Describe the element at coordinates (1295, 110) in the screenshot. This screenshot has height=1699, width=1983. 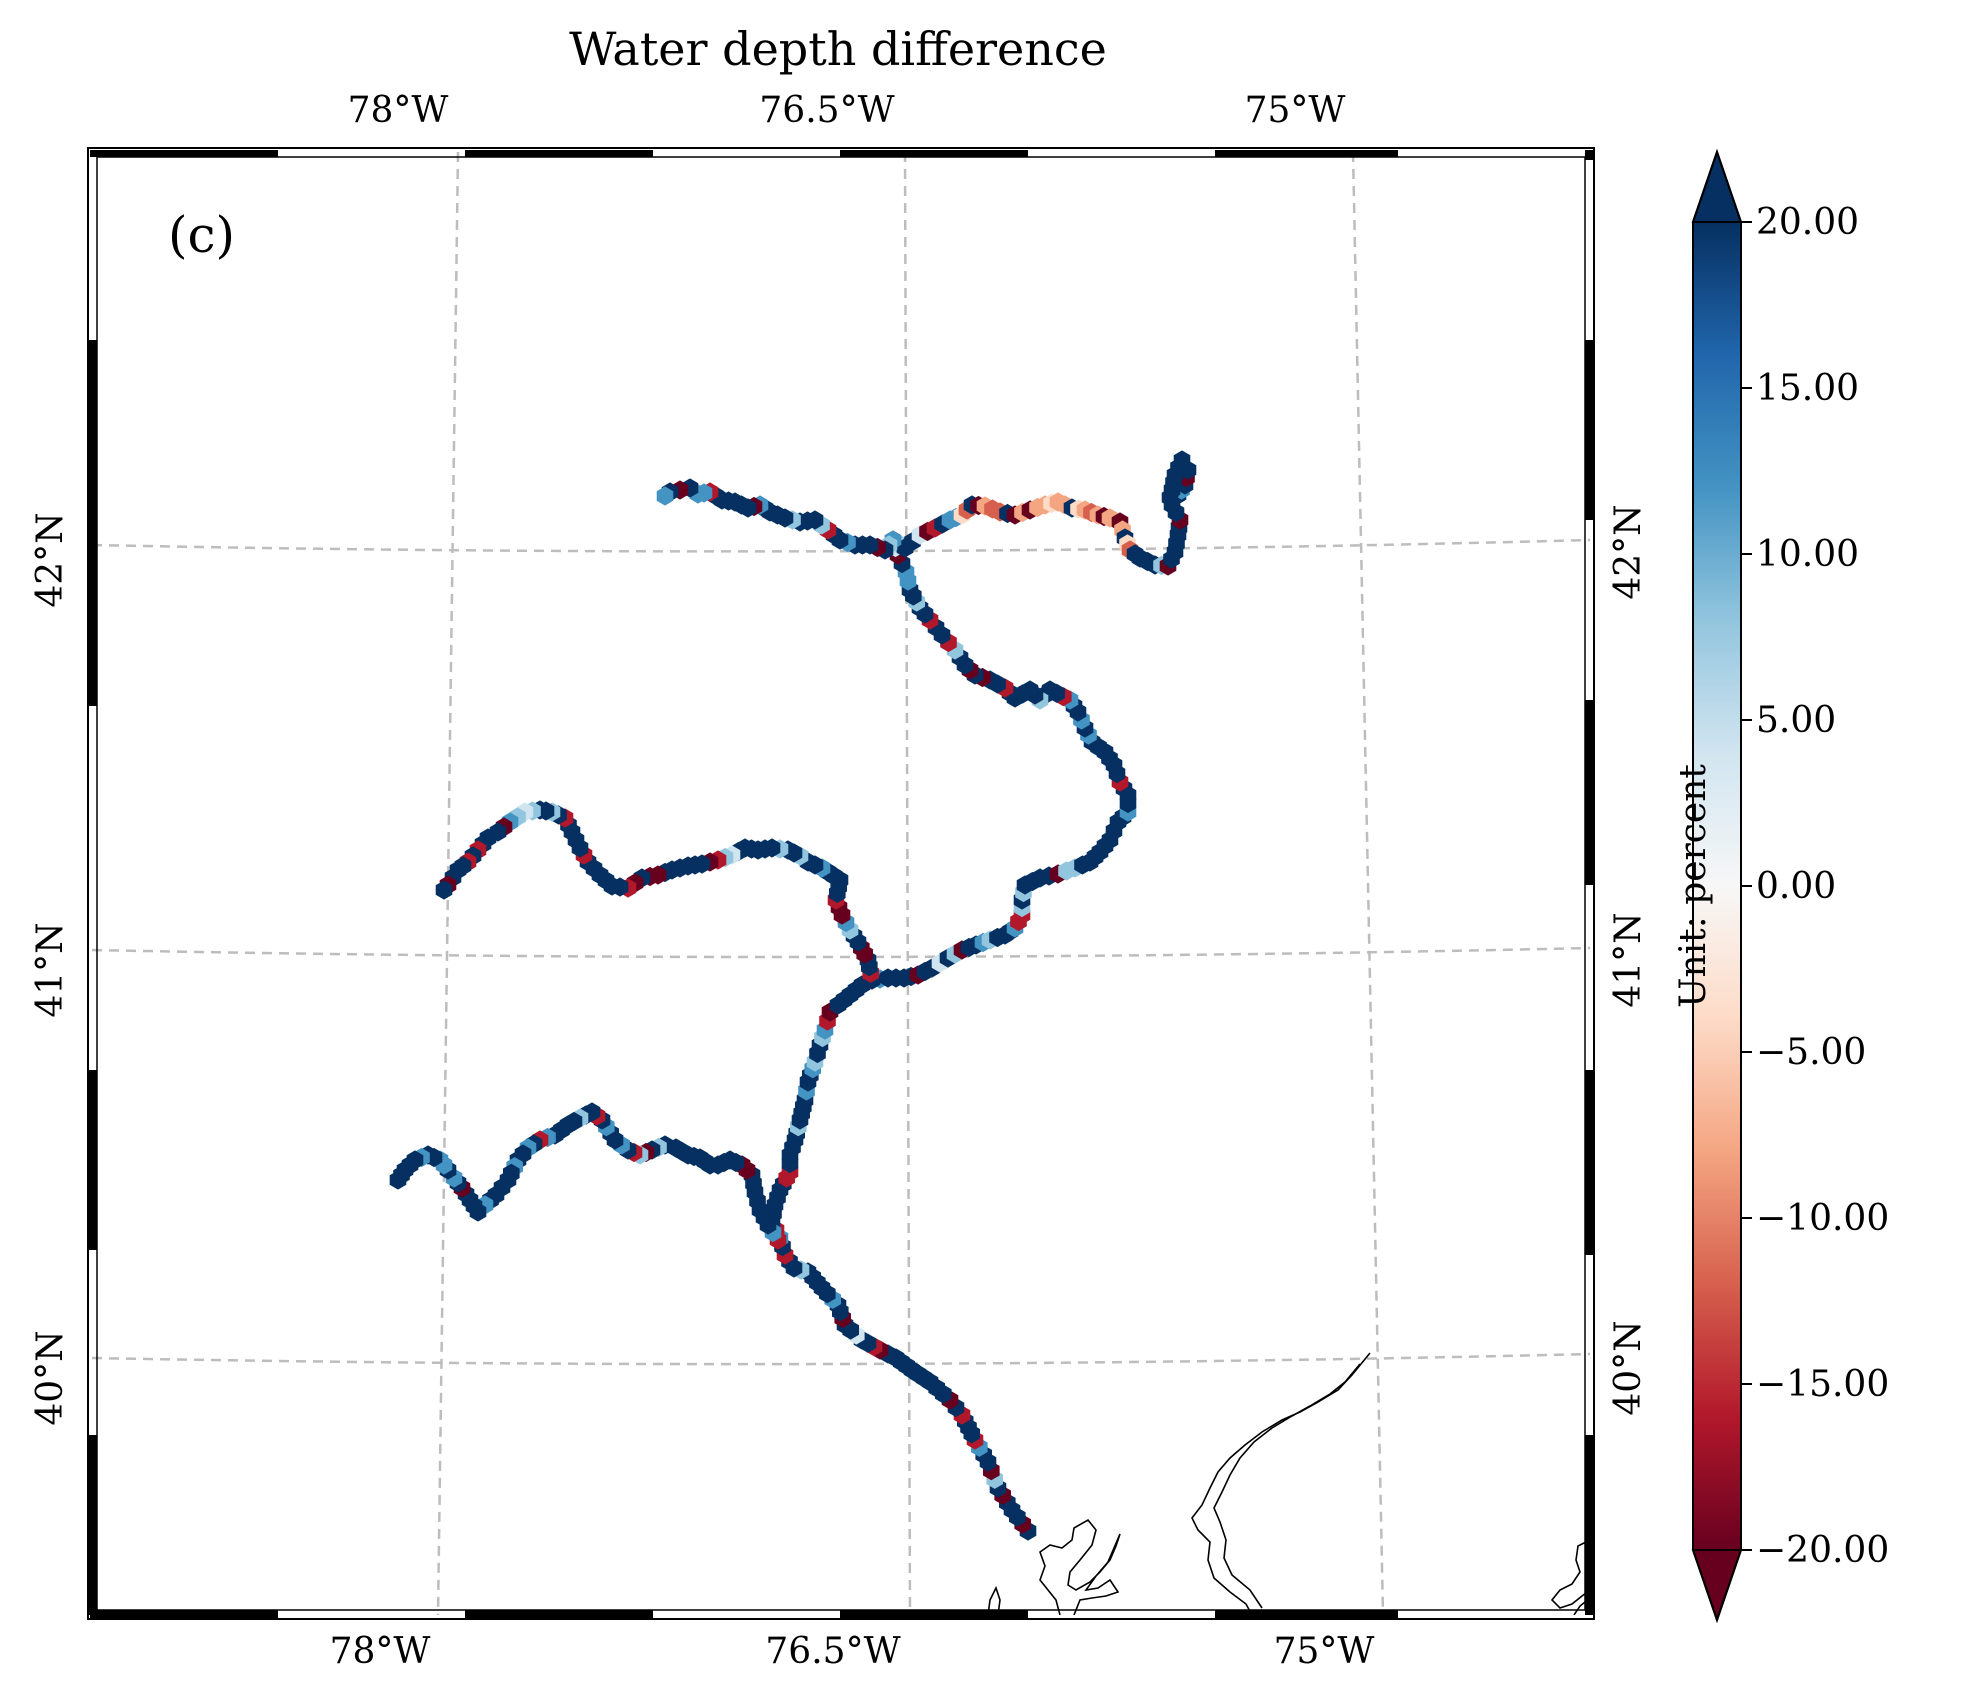
I see `top-lon-label-75w: 75°W` at that location.